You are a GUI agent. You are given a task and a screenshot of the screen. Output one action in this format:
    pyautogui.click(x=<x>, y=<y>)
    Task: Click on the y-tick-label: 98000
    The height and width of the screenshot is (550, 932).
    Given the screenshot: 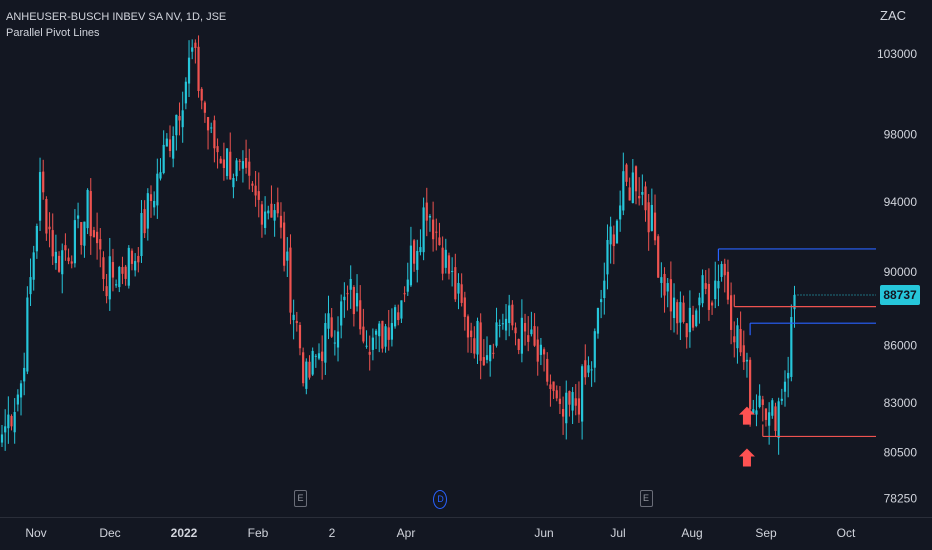 What is the action you would take?
    pyautogui.click(x=901, y=134)
    